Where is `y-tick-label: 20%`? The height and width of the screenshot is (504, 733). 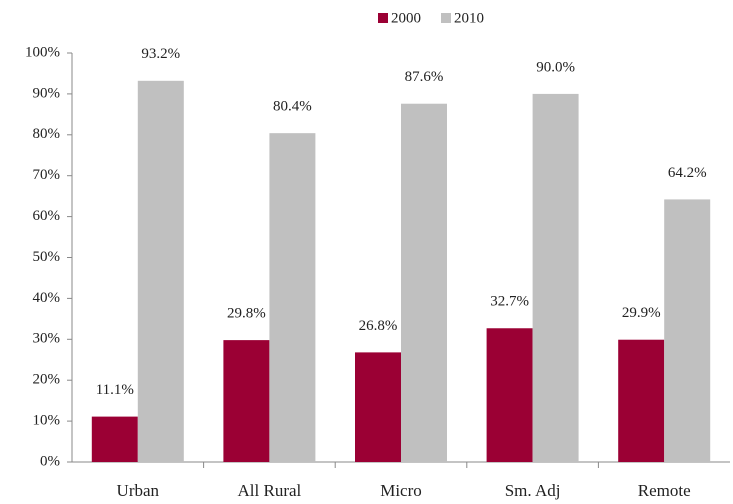 y-tick-label: 20% is located at coordinates (47, 380).